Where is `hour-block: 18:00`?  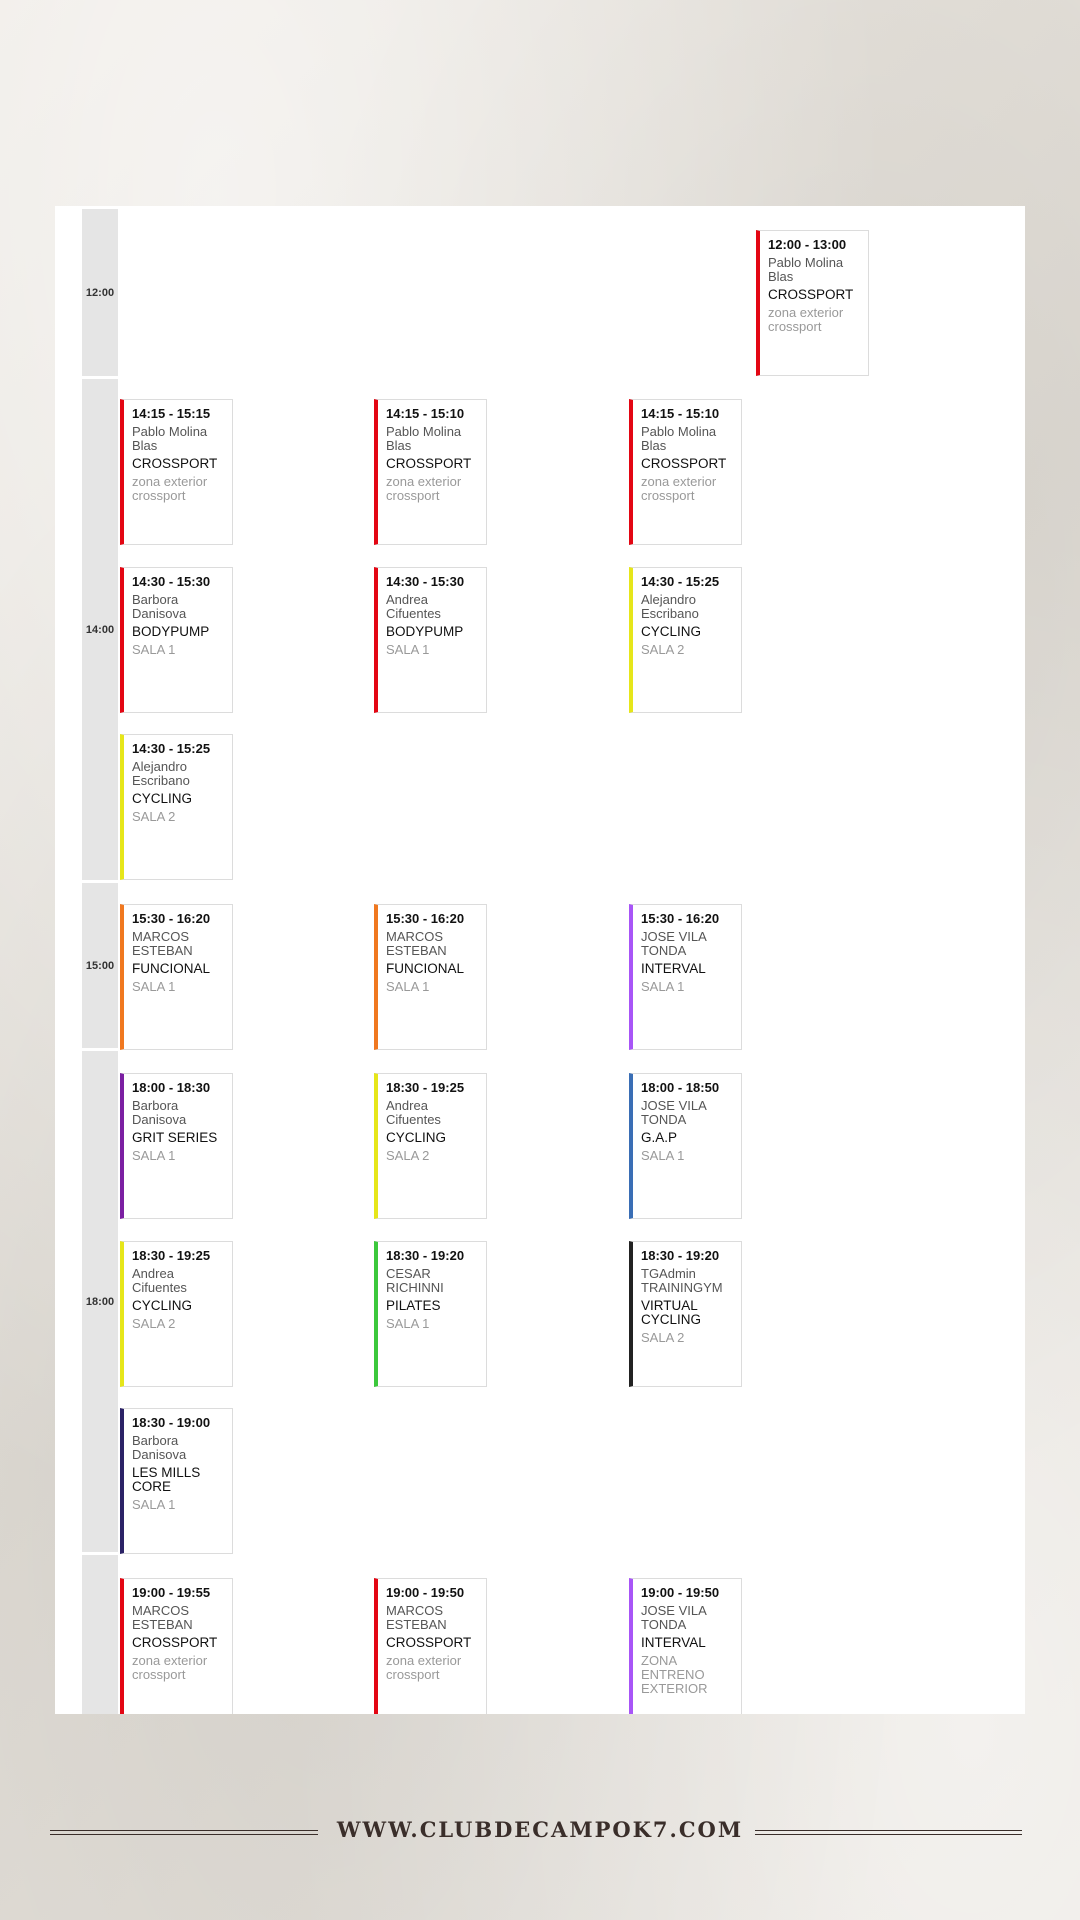 hour-block: 18:00 is located at coordinates (100, 1301).